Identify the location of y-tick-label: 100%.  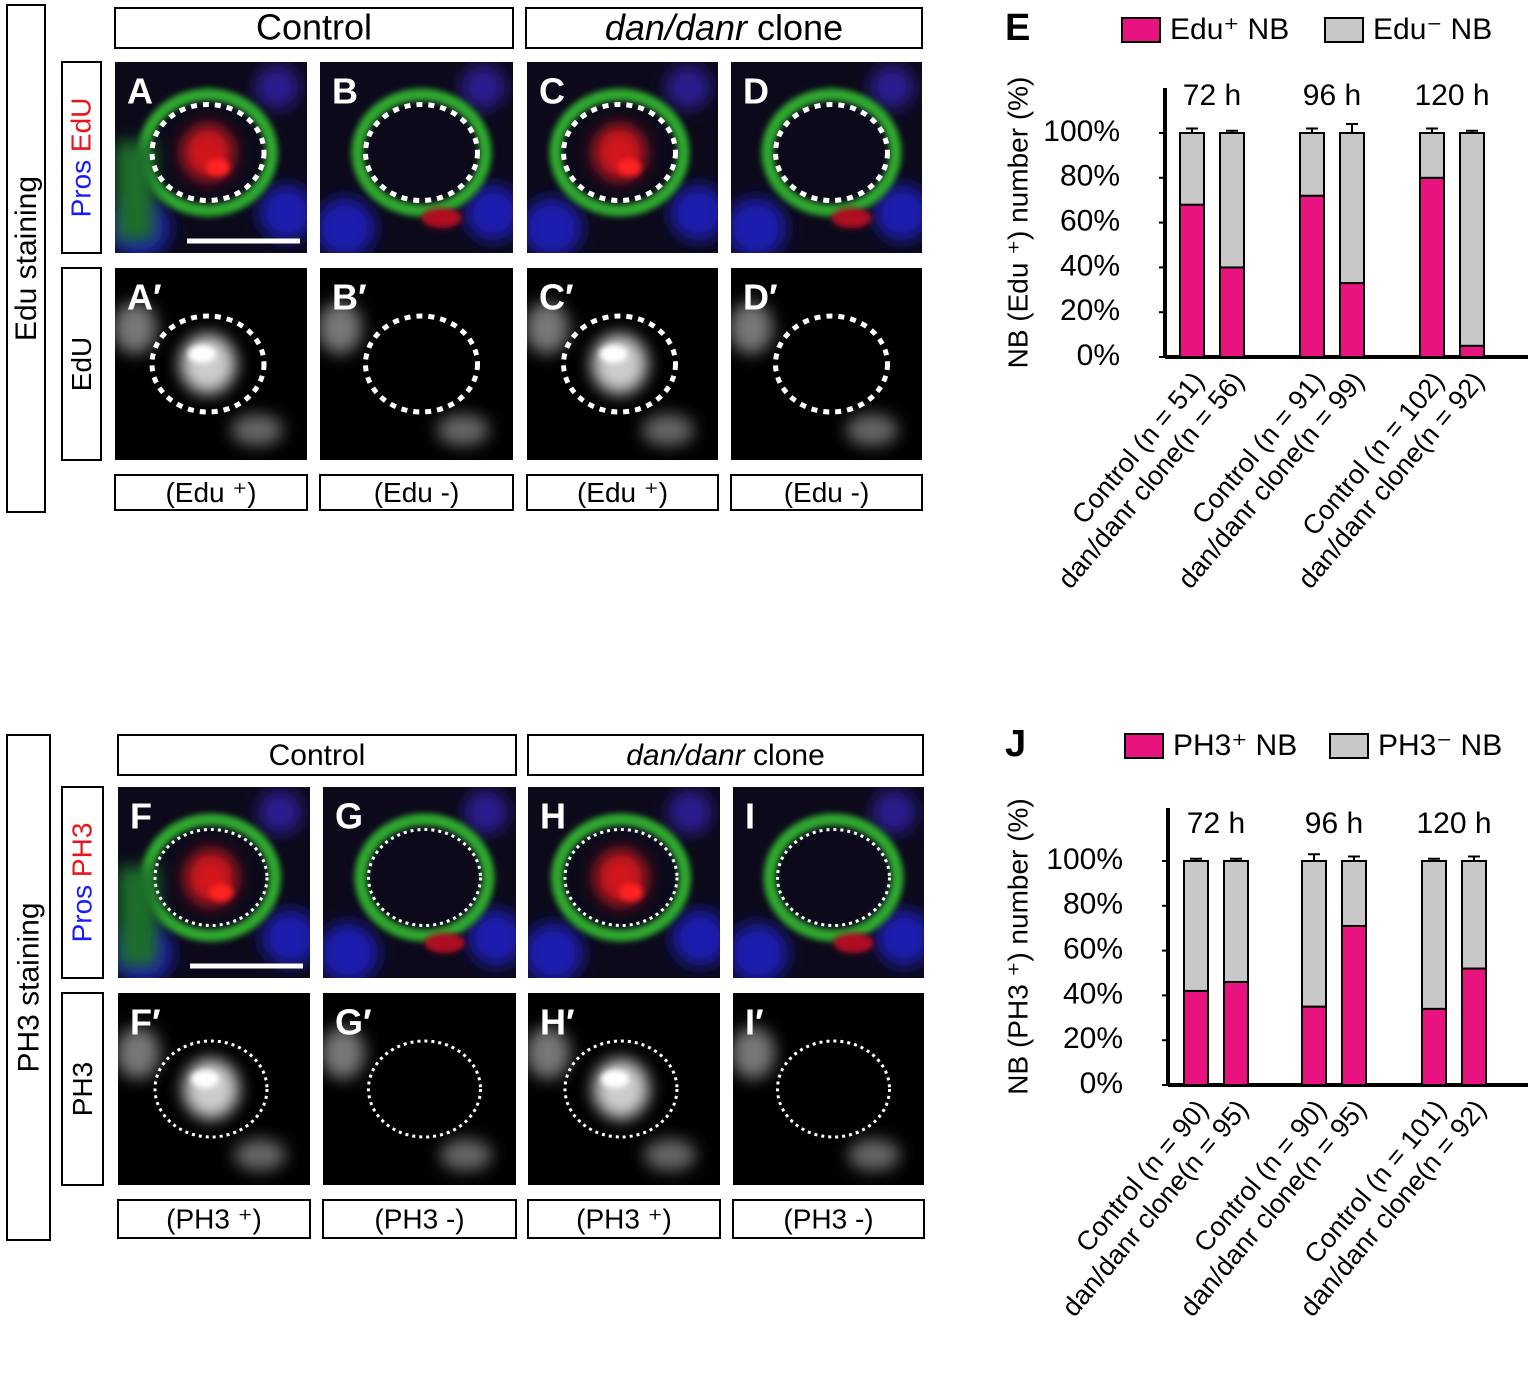
(1081, 131).